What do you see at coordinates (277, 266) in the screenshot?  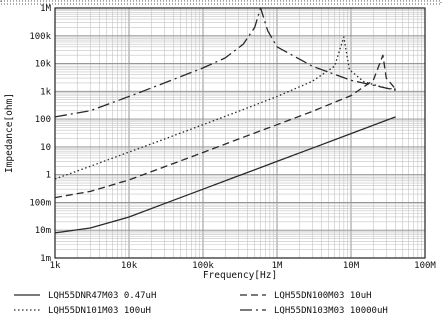 I see `x-tick-label: 1M` at bounding box center [277, 266].